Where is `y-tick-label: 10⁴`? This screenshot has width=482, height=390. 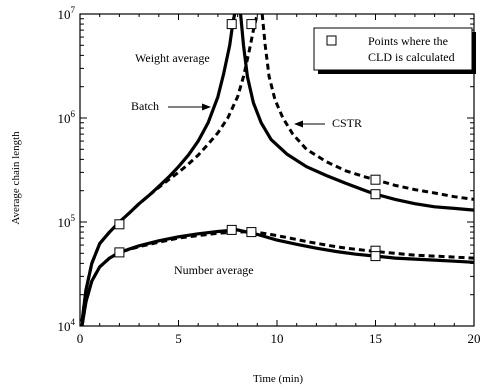 y-tick-label: 10⁴ is located at coordinates (67, 325).